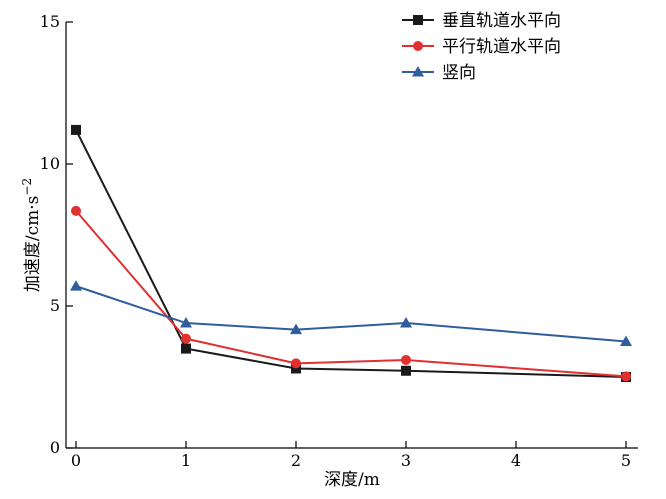 The image size is (666, 499). Describe the element at coordinates (406, 460) in the screenshot. I see `x-tick-label: 3` at that location.